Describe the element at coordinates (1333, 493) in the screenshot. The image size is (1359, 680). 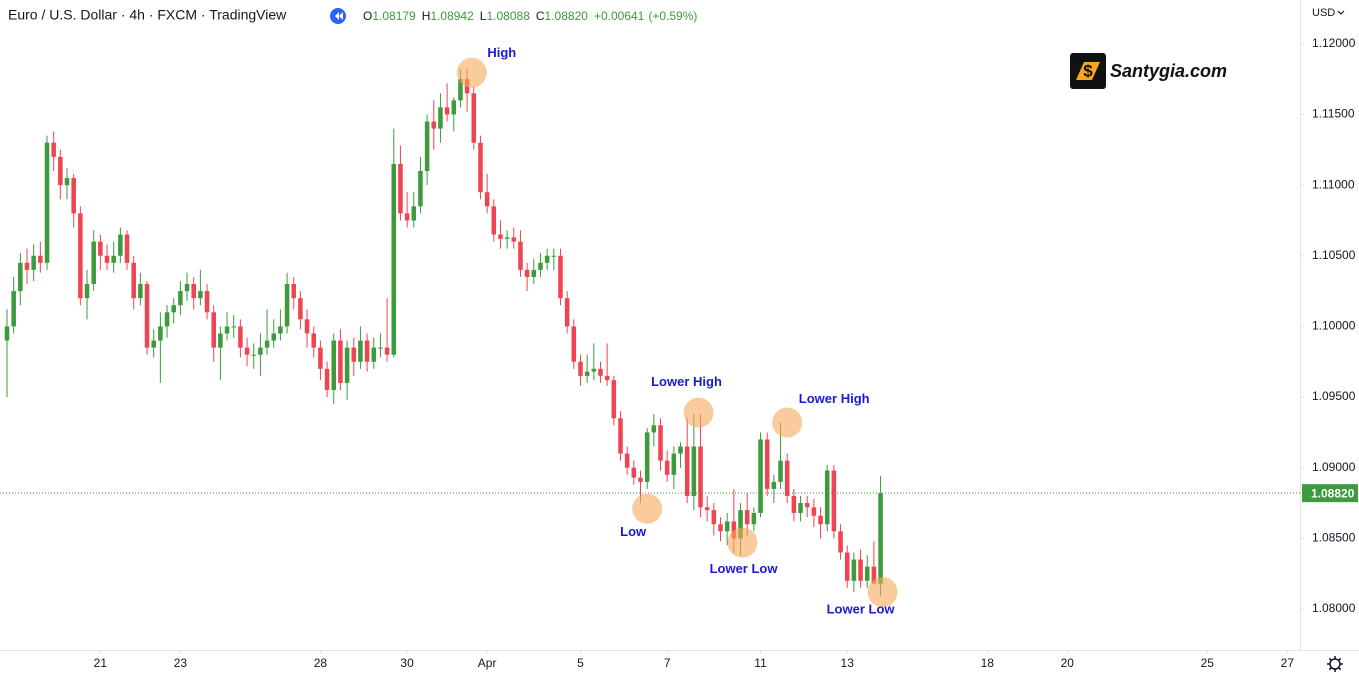
I see `last-price-label: 1.08820` at that location.